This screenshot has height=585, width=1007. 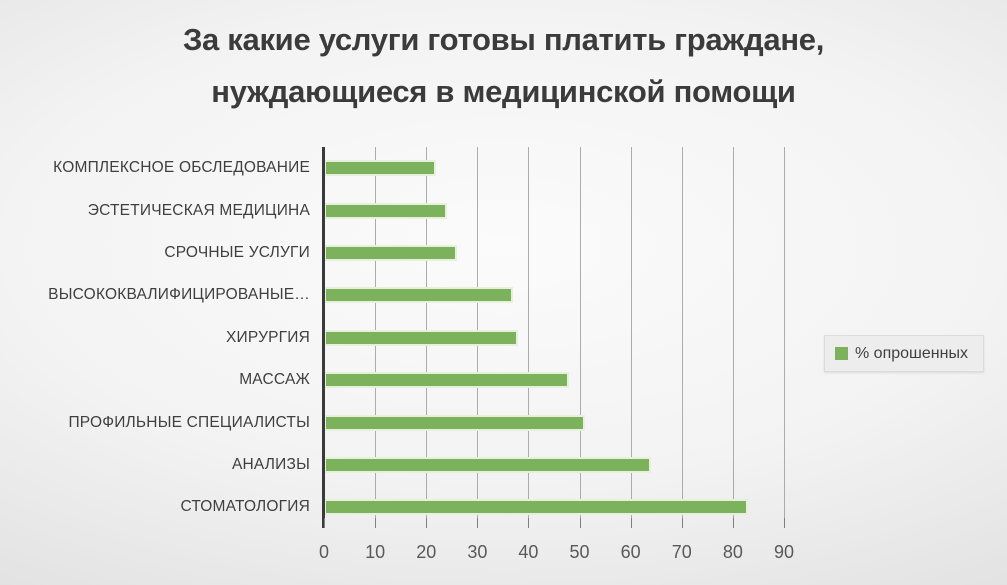 I want to click on category-label: ЭСТЕТИЧЕСКАЯ МЕДИЦИНА, so click(x=198, y=210).